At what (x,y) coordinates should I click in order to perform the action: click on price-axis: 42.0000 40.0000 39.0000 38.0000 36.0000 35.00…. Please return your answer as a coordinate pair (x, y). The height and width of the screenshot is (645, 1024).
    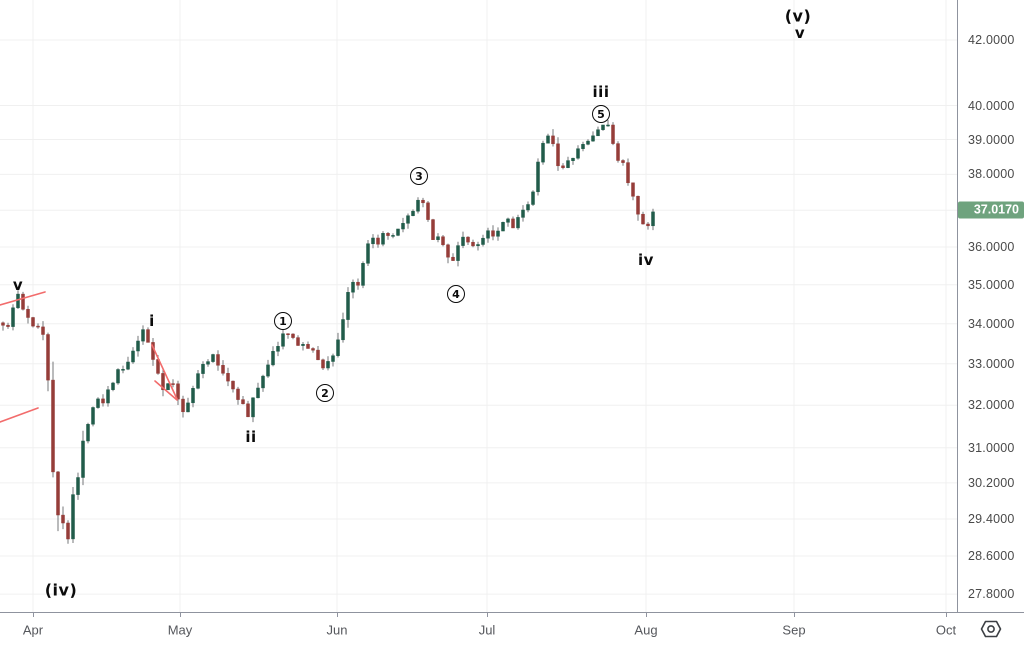
    Looking at the image, I should click on (990, 306).